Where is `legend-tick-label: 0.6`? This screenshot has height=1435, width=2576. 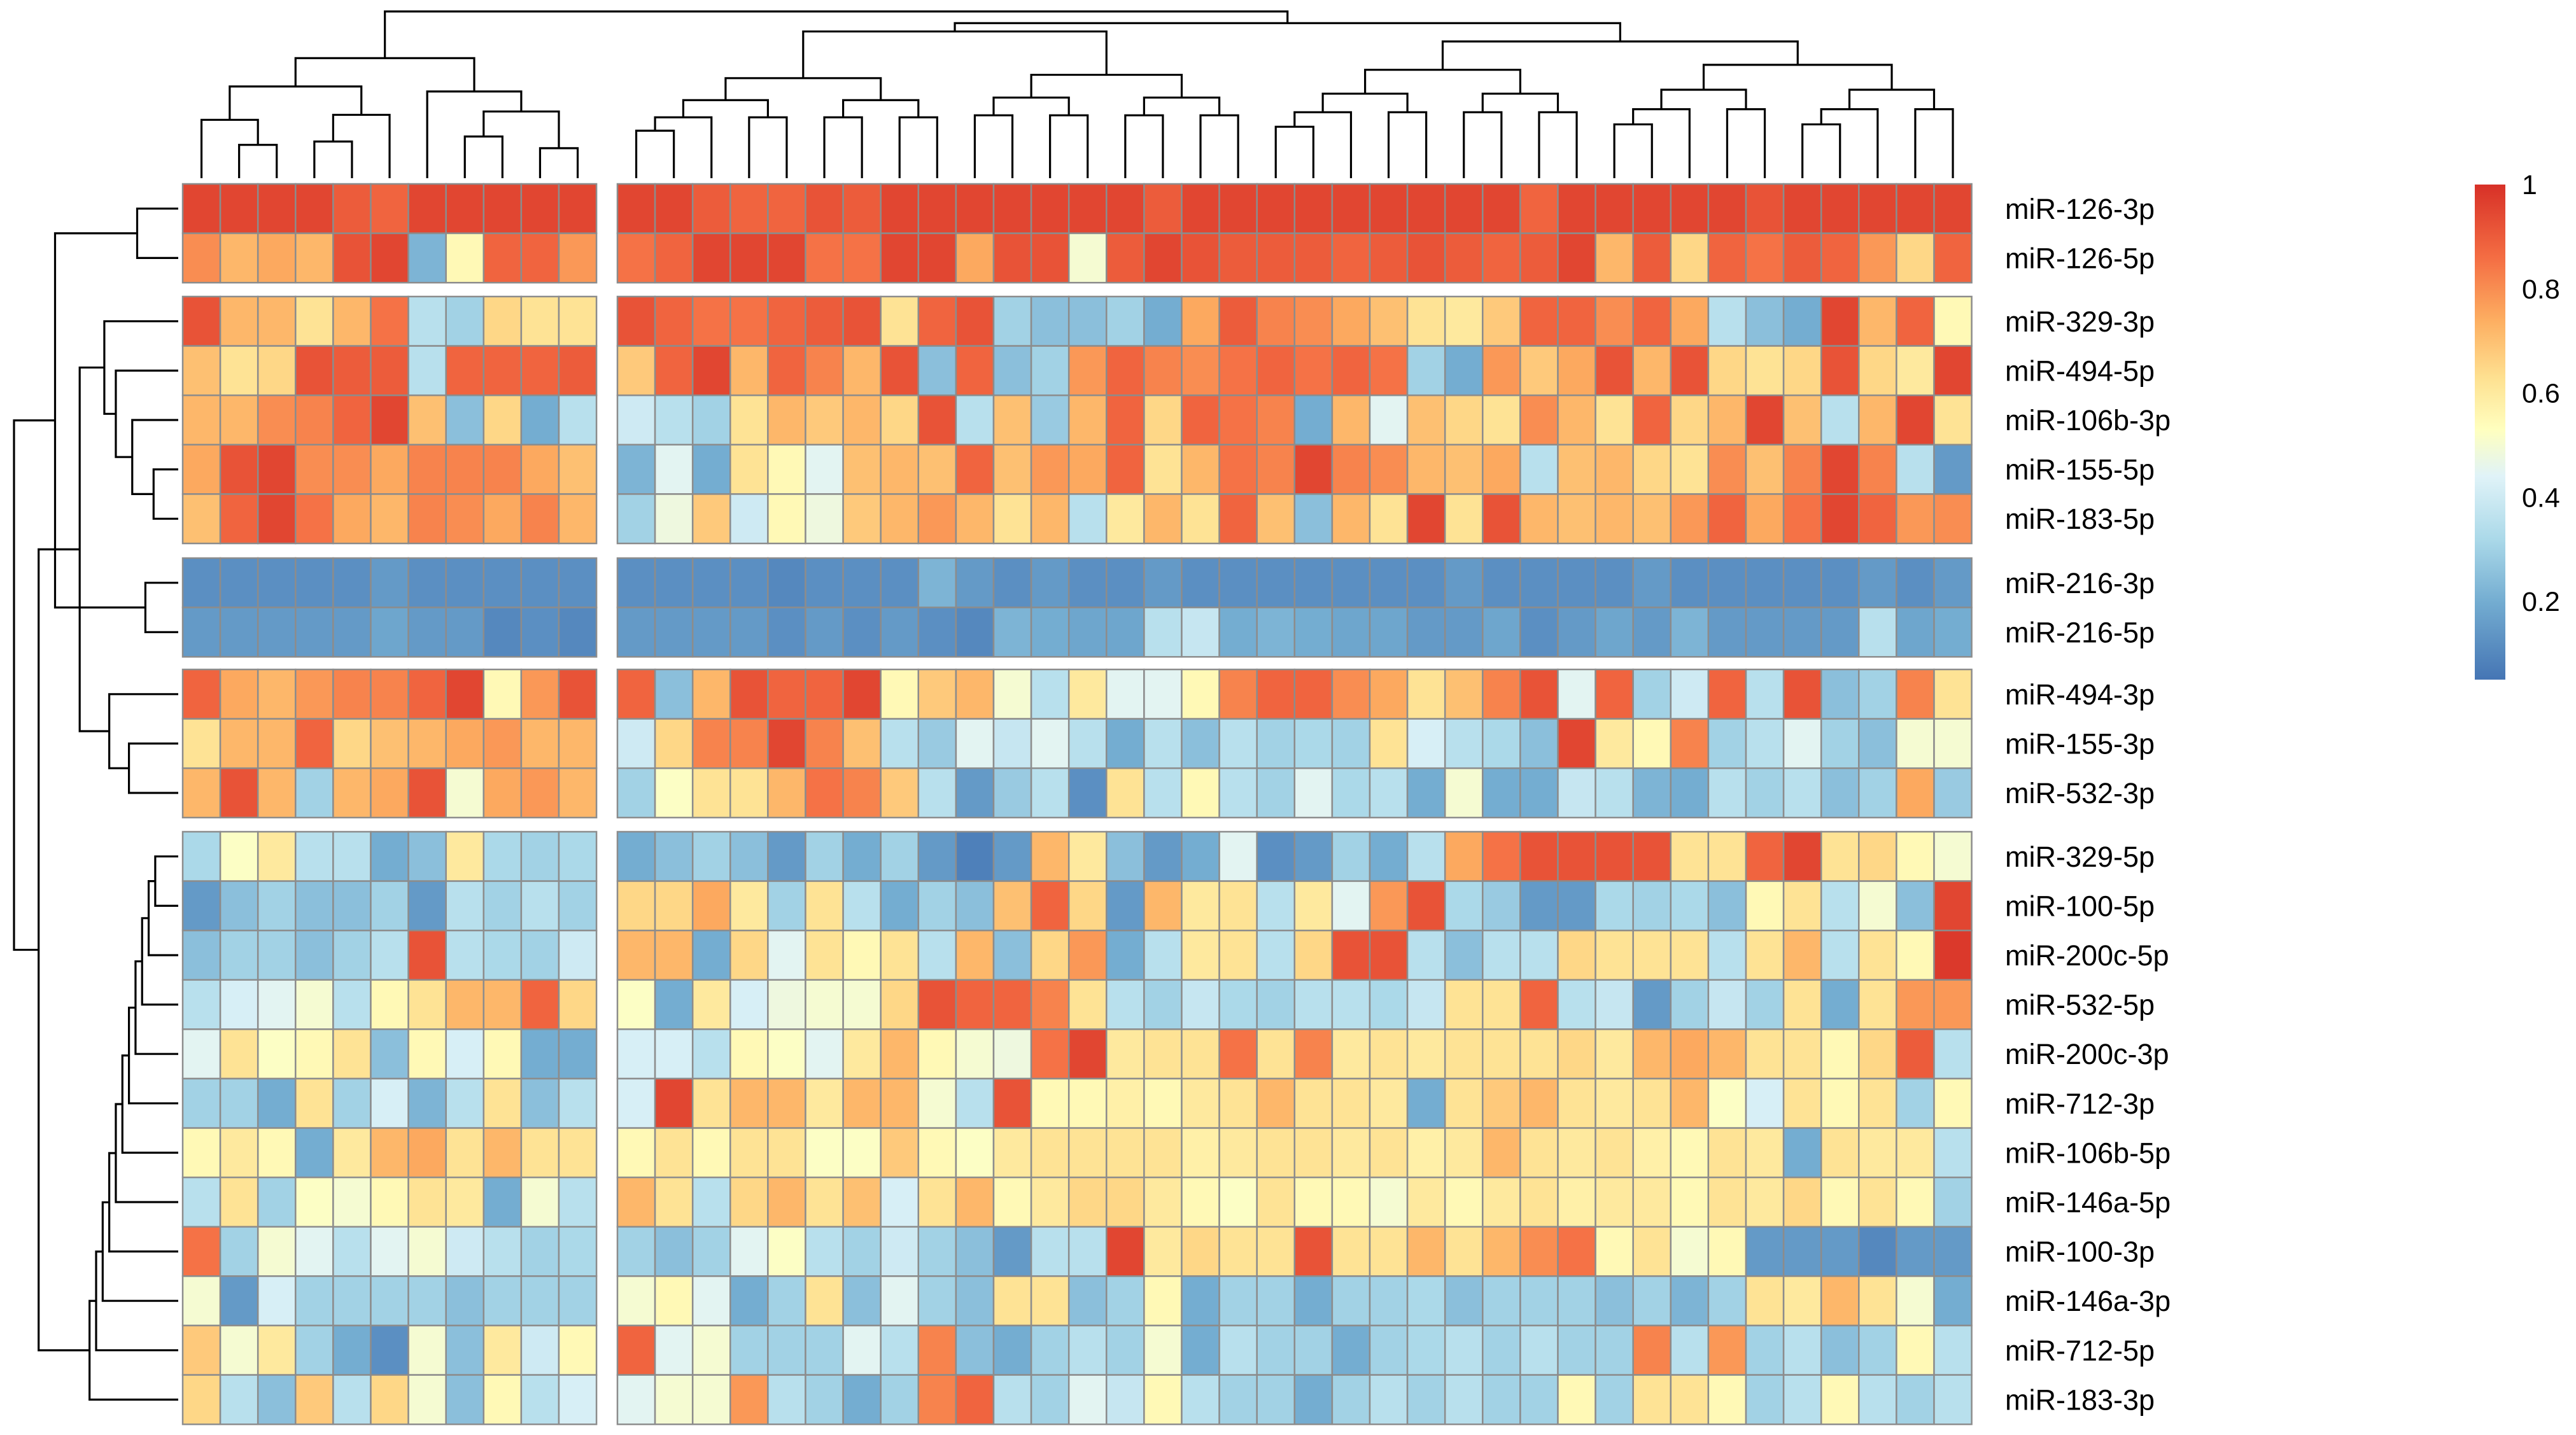
legend-tick-label: 0.6 is located at coordinates (2541, 394).